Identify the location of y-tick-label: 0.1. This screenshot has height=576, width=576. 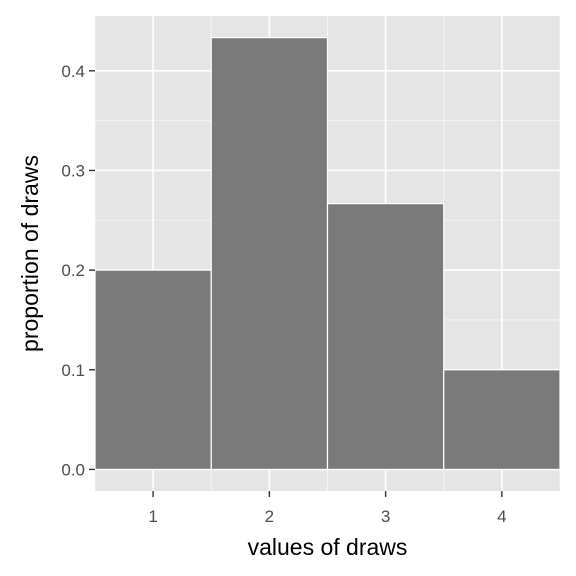
(73, 370).